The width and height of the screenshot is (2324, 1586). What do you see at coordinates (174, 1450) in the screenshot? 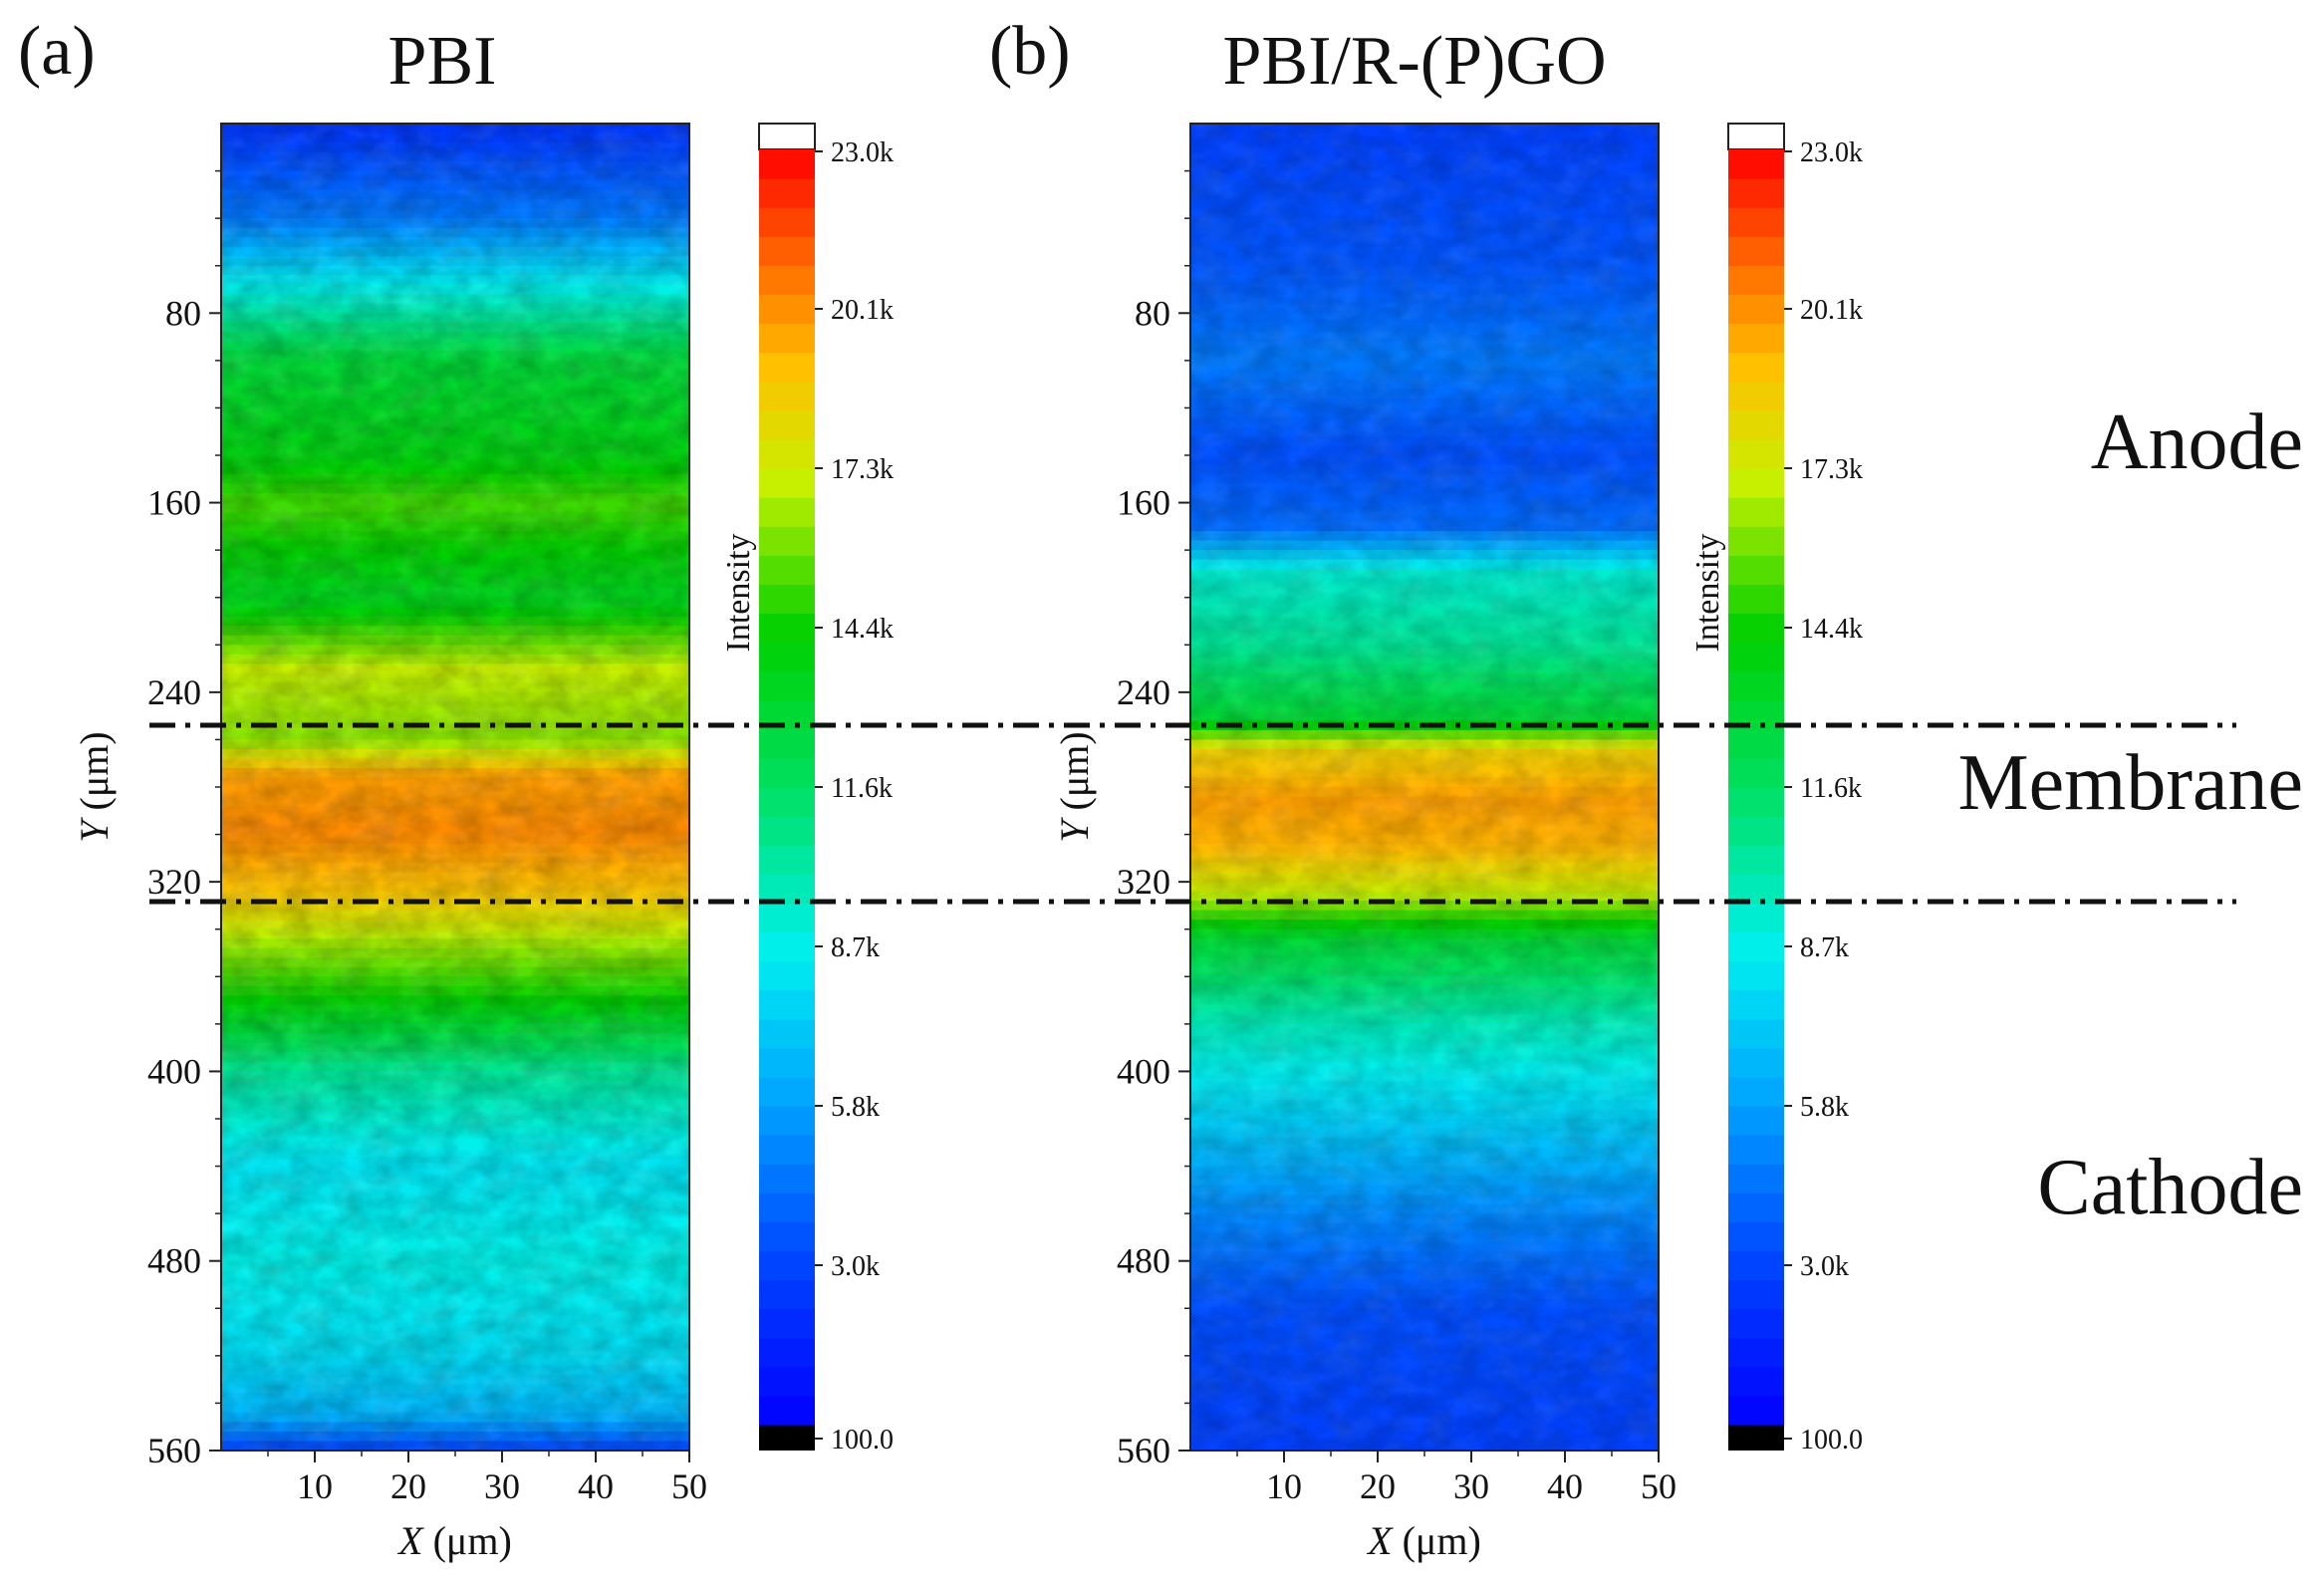
I see `y-tick-label-a: 560` at bounding box center [174, 1450].